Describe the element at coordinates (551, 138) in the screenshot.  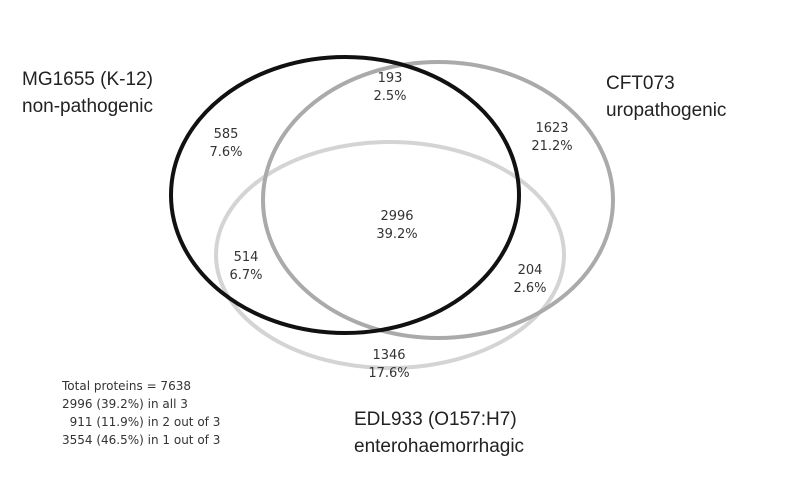
I see `region-cft073-only: 1623 21.2%` at that location.